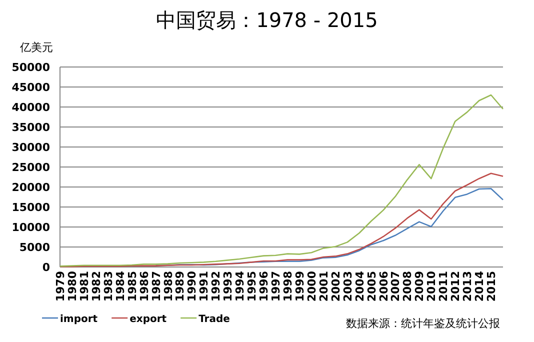 The height and width of the screenshot is (342, 534). What do you see at coordinates (371, 286) in the screenshot?
I see `x-tick-label: 2005` at bounding box center [371, 286].